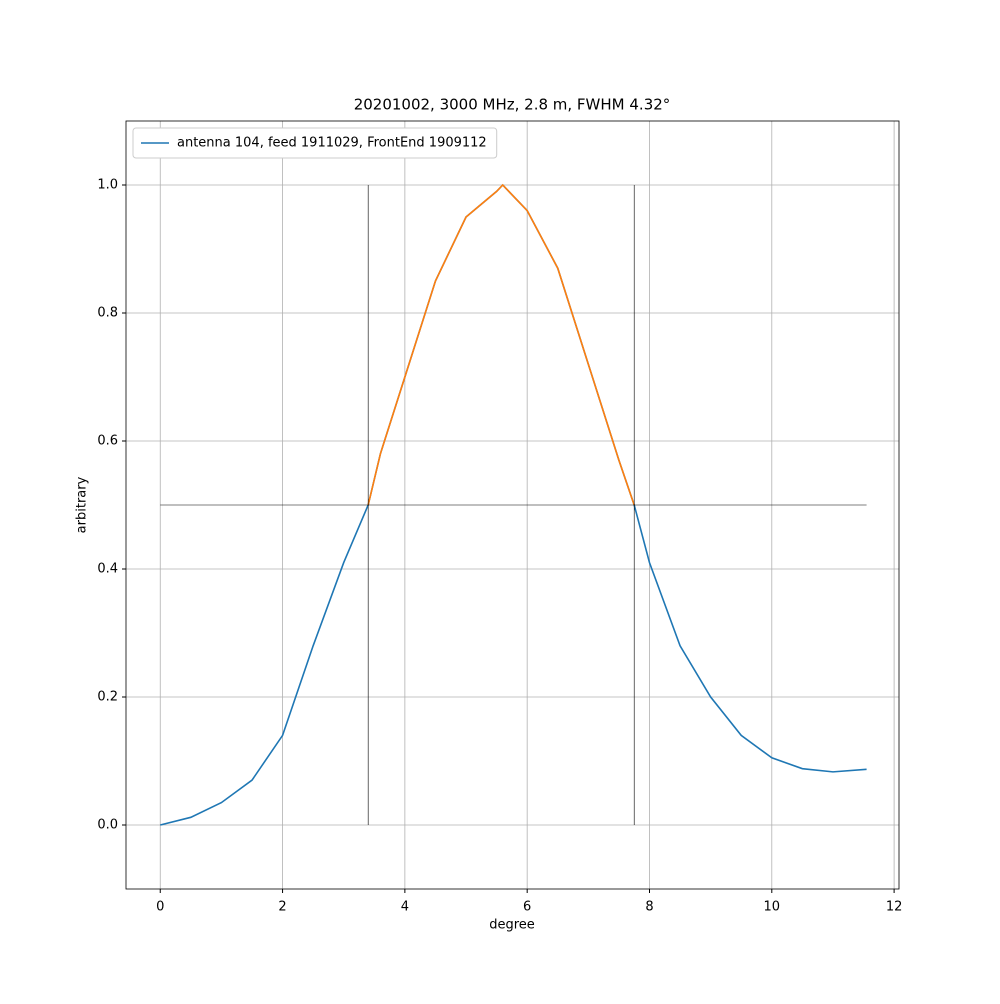 This screenshot has width=1000, height=1004. I want to click on y-tick-label: 0.2, so click(107, 697).